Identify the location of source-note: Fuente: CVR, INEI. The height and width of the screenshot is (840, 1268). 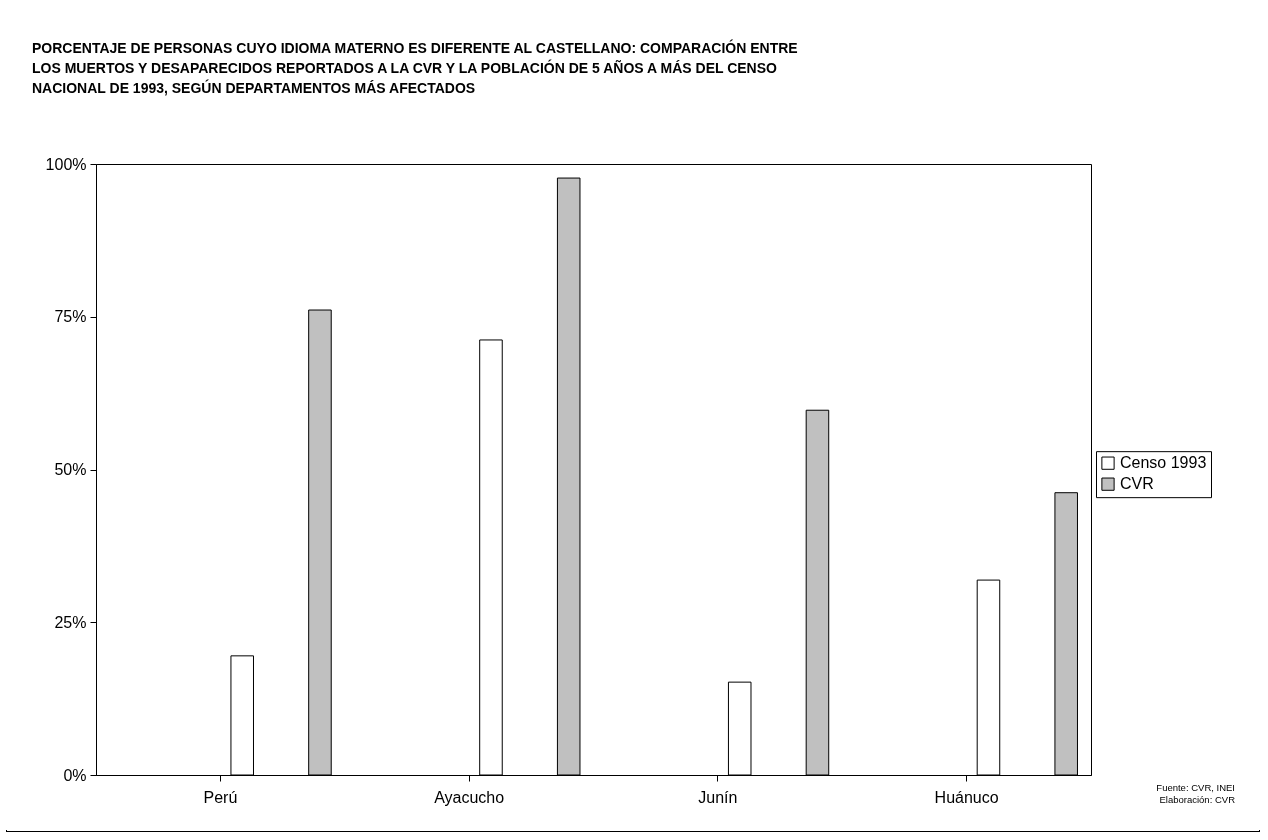
(1195, 787).